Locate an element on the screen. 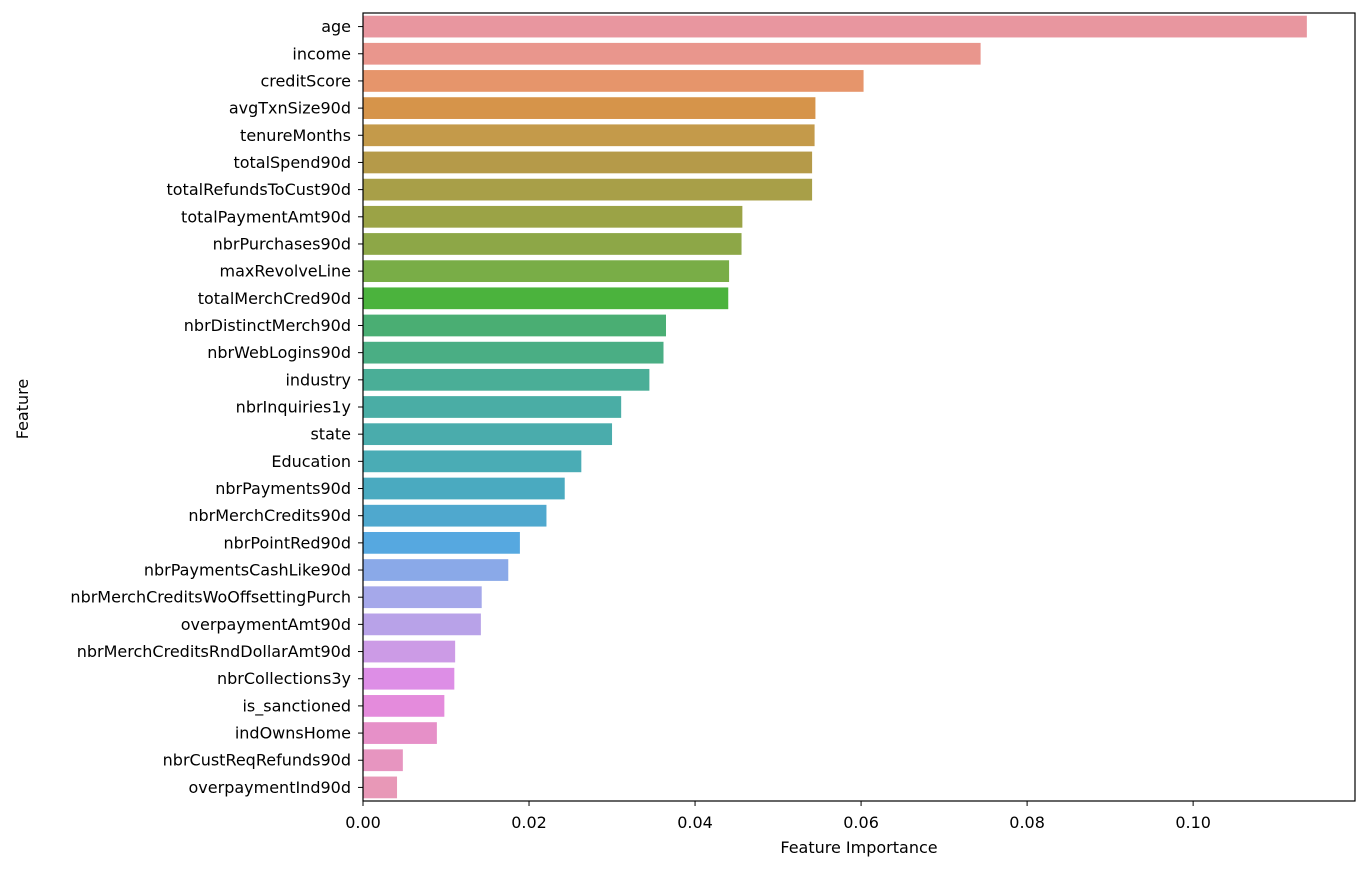 The width and height of the screenshot is (1367, 869). bar-avgTxnSize90d is located at coordinates (589, 108).